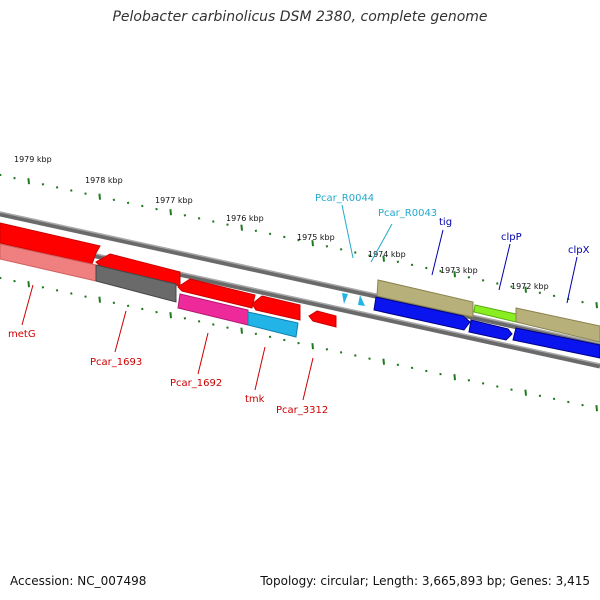 Image resolution: width=600 pixels, height=600 pixels. I want to click on scale-label-1975: 1975 kbp, so click(316, 237).